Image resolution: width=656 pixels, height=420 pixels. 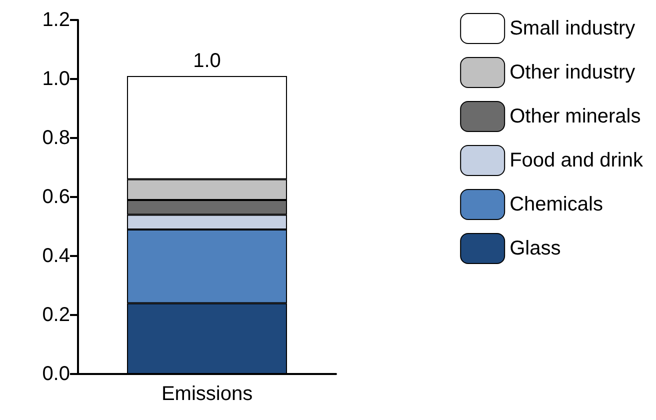 What do you see at coordinates (56, 374) in the screenshot?
I see `y-tick-label: 0.0` at bounding box center [56, 374].